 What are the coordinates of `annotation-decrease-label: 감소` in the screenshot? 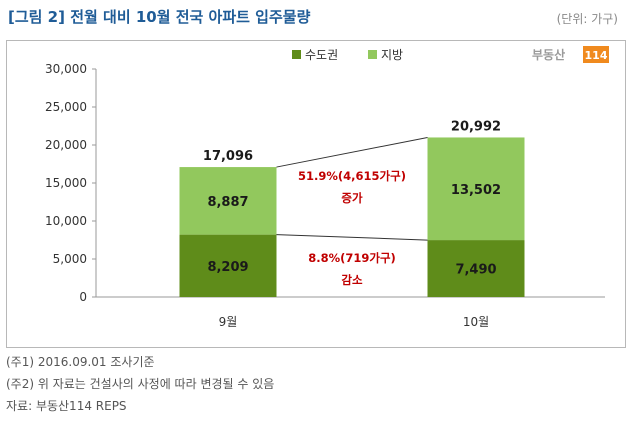 It's located at (352, 280).